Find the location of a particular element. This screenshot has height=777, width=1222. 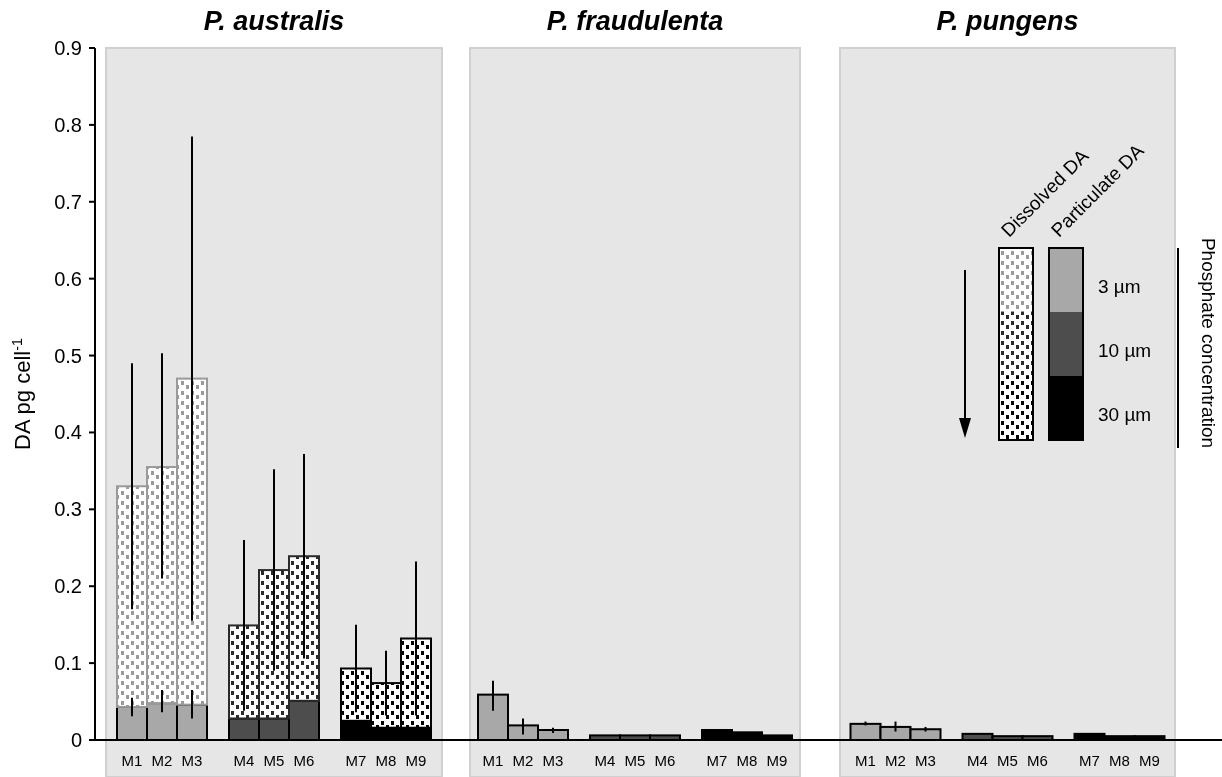

y-tick-label: 0.2 is located at coordinates (68, 586).